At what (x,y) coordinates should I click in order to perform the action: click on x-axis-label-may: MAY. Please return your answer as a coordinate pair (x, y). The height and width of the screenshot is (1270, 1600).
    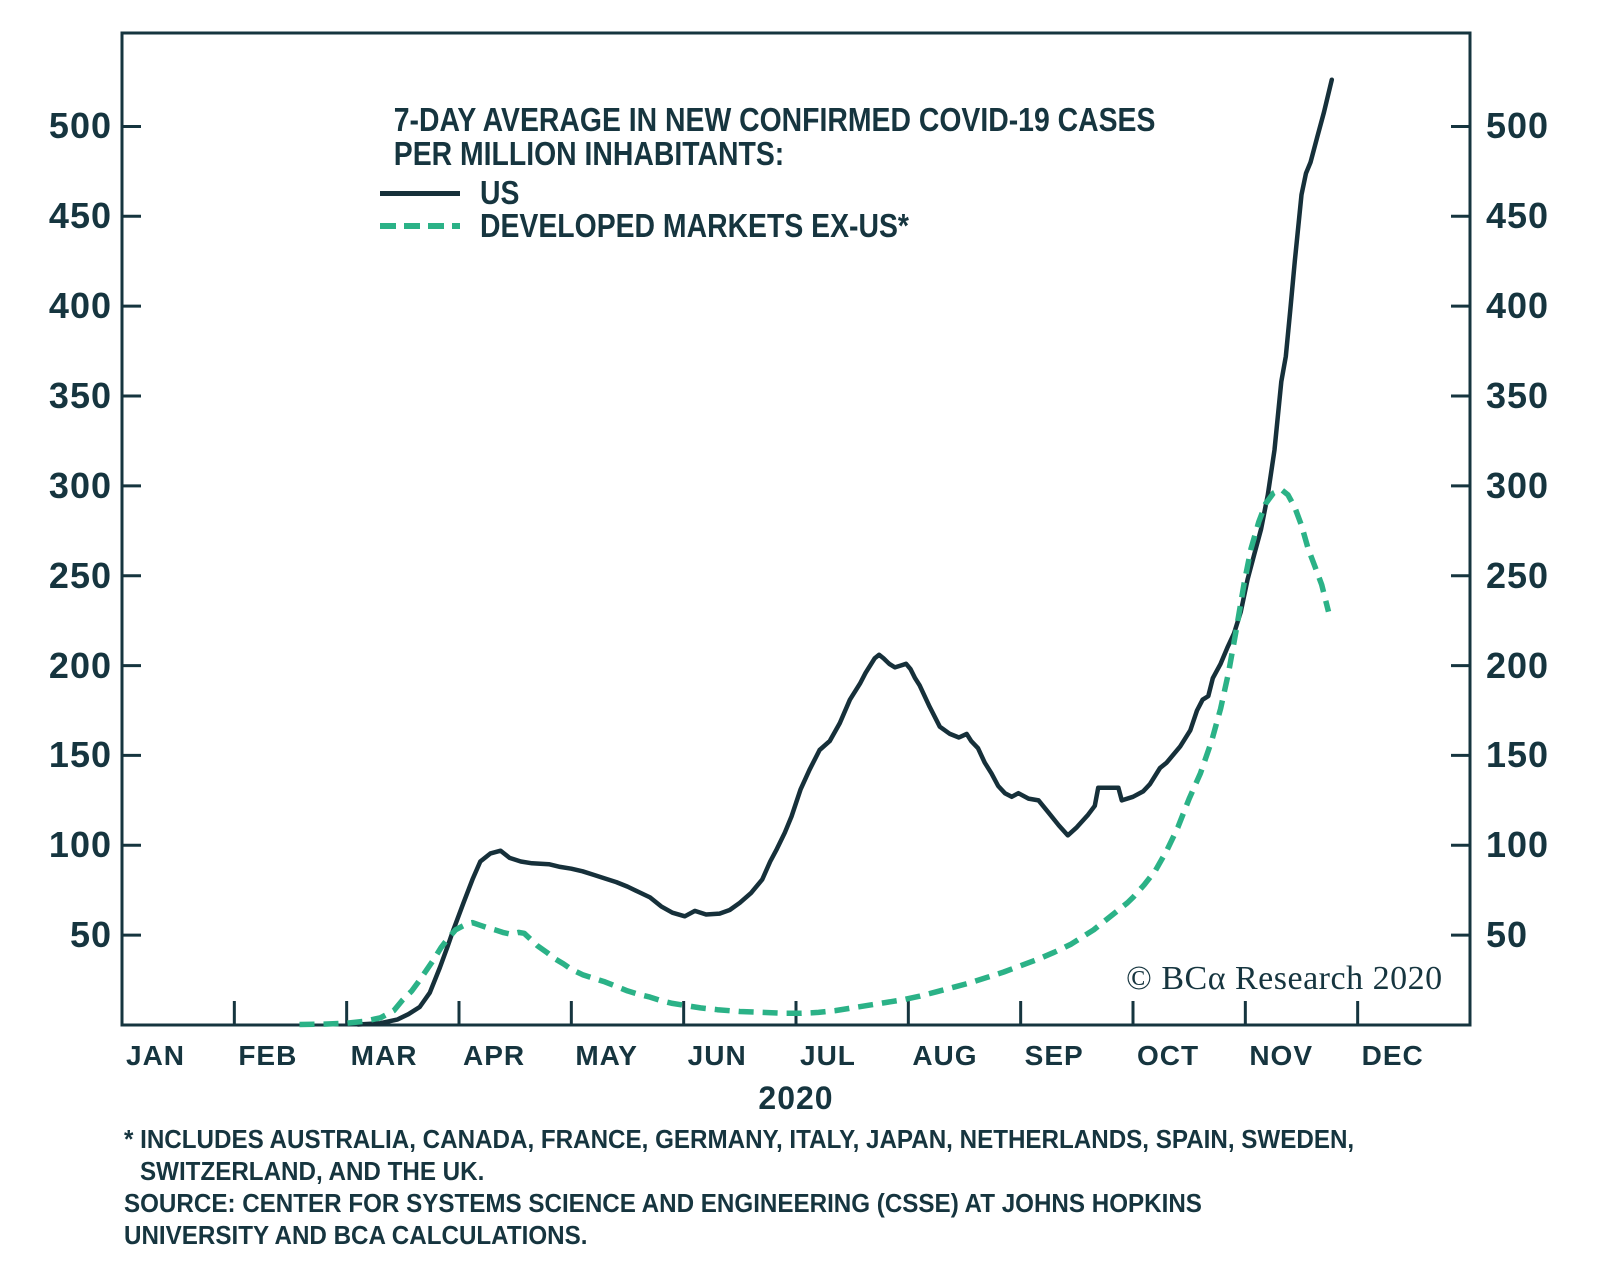
    Looking at the image, I should click on (606, 1055).